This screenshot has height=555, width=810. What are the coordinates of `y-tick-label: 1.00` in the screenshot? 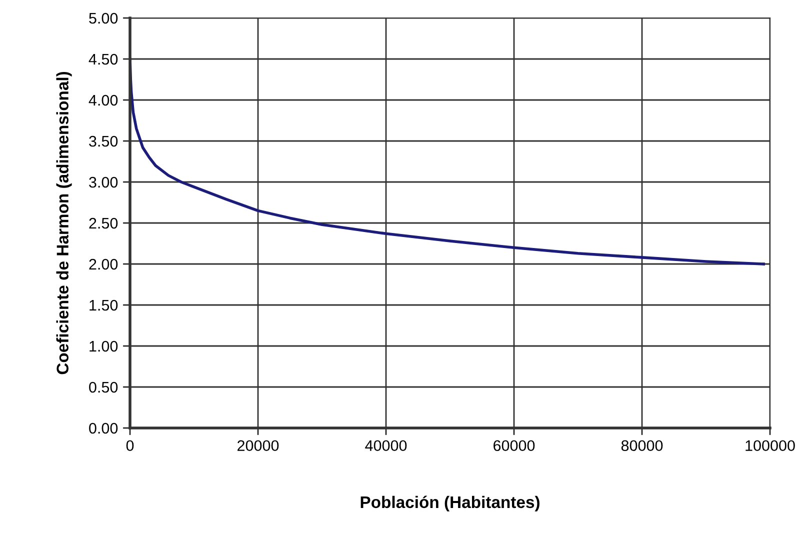 It's located at (104, 346).